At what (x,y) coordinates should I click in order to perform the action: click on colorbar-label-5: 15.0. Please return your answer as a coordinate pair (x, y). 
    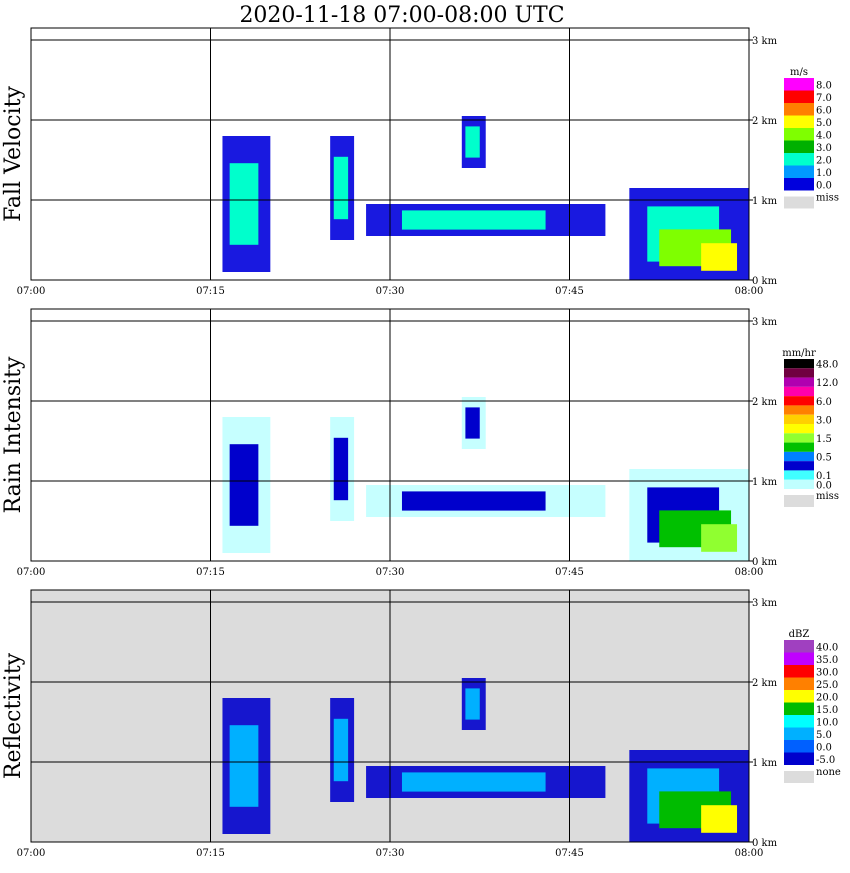
    Looking at the image, I should click on (827, 710).